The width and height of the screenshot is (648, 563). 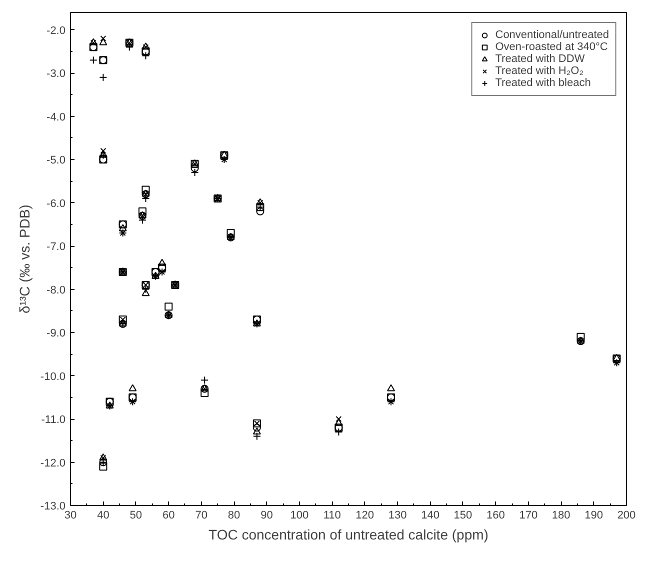 What do you see at coordinates (299, 516) in the screenshot?
I see `x-tick-label: 100` at bounding box center [299, 516].